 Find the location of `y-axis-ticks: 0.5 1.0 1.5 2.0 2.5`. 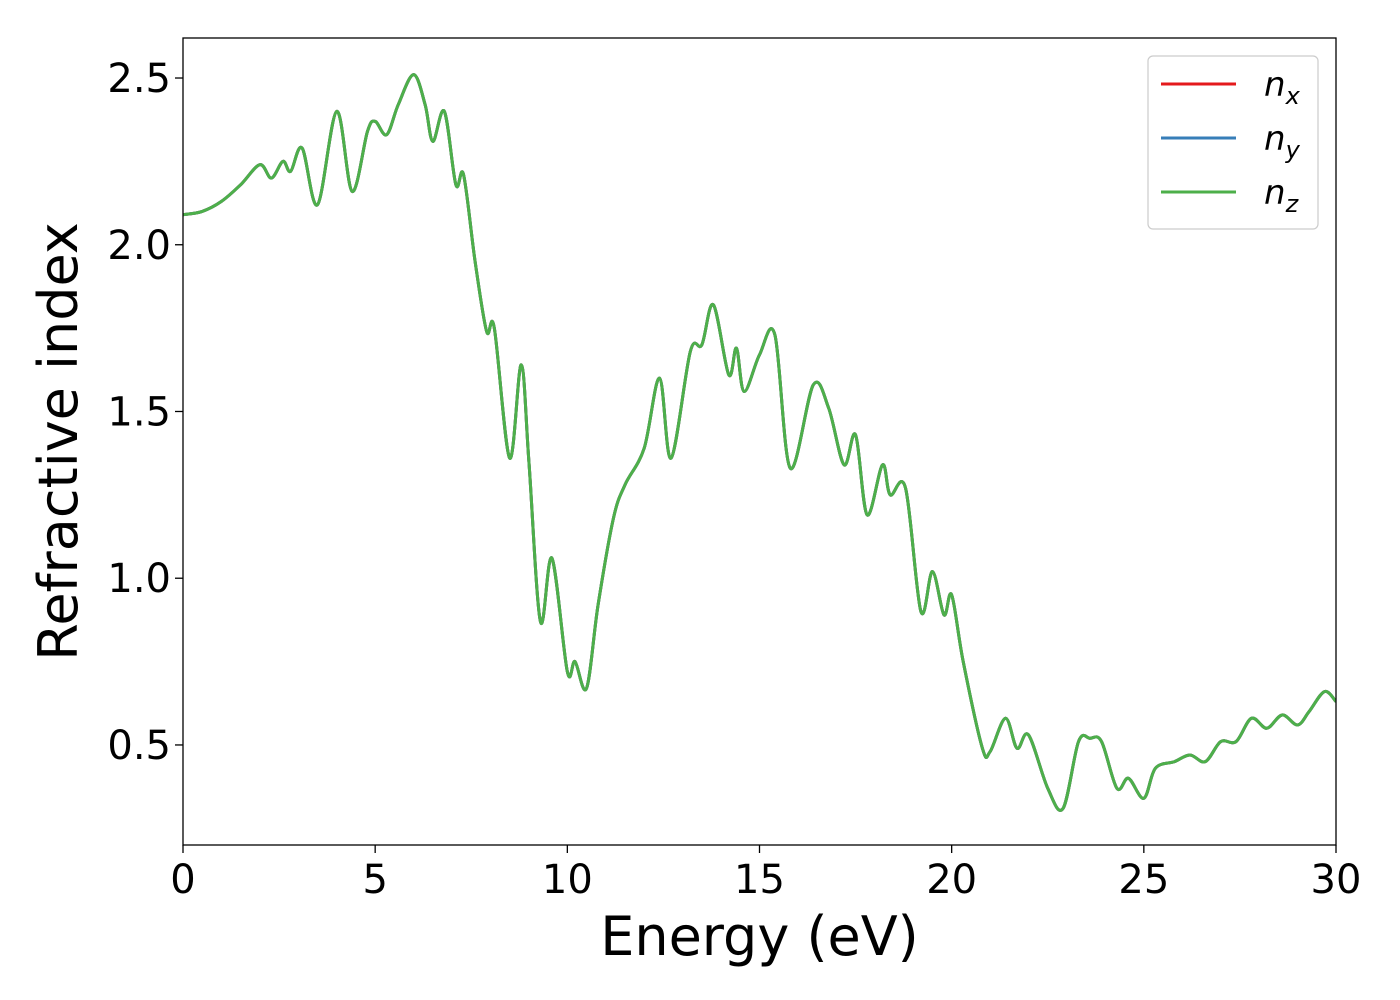

y-axis-ticks: 0.5 1.0 1.5 2.0 2.5 is located at coordinates (145, 412).